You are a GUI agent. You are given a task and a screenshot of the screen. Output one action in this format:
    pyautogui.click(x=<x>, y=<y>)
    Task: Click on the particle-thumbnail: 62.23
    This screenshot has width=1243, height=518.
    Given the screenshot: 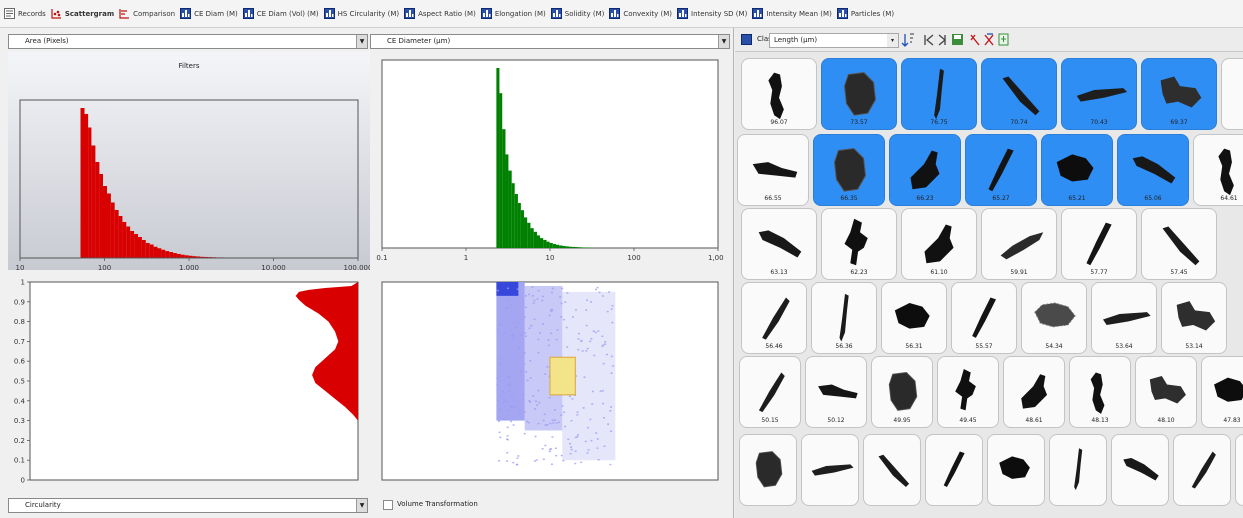 What is the action you would take?
    pyautogui.click(x=859, y=244)
    